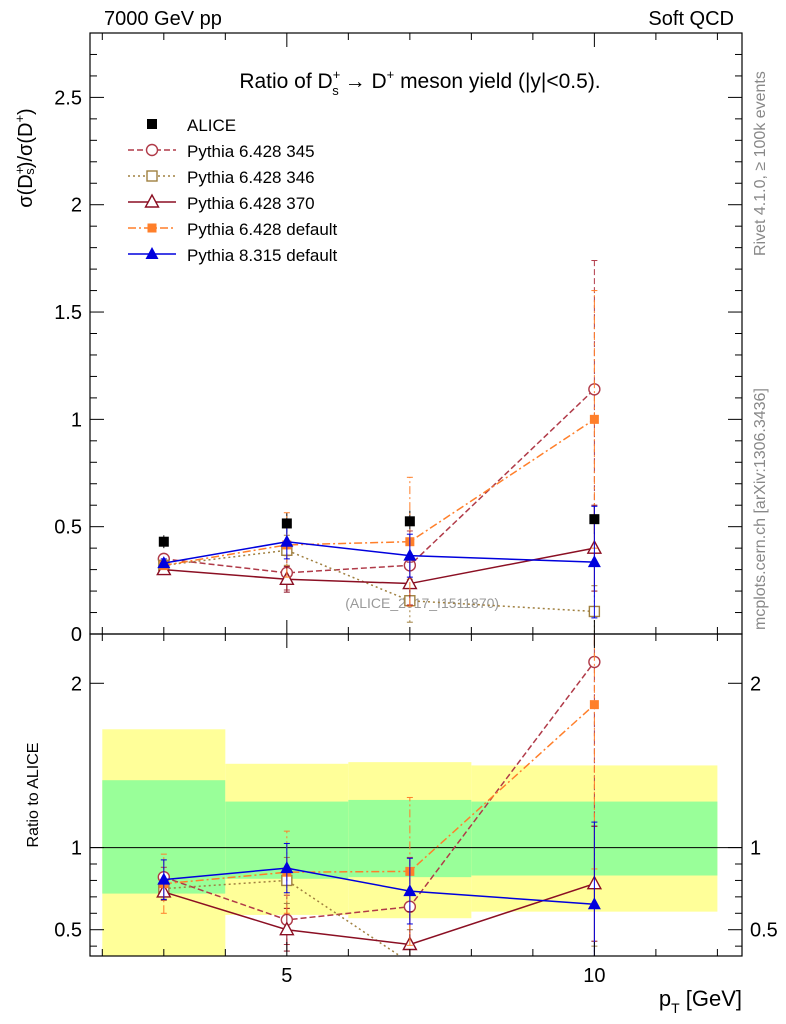 This screenshot has height=1024, width=786. I want to click on ratio-p6def-line, so click(379, 794).